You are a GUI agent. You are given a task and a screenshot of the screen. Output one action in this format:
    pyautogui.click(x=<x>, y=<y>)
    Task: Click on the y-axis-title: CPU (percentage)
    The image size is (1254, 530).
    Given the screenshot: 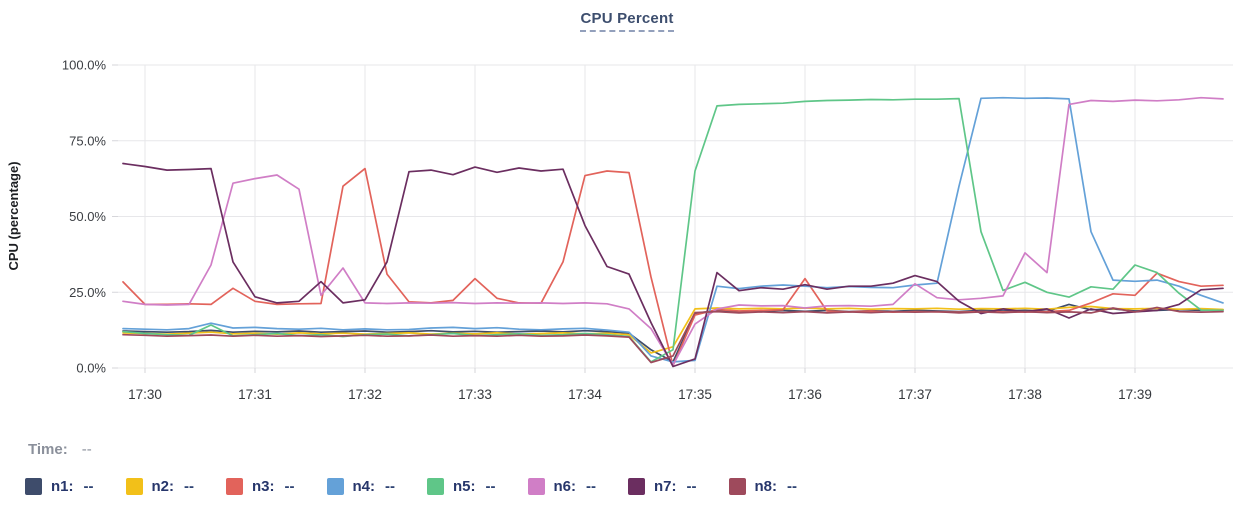 What is the action you would take?
    pyautogui.click(x=13, y=215)
    